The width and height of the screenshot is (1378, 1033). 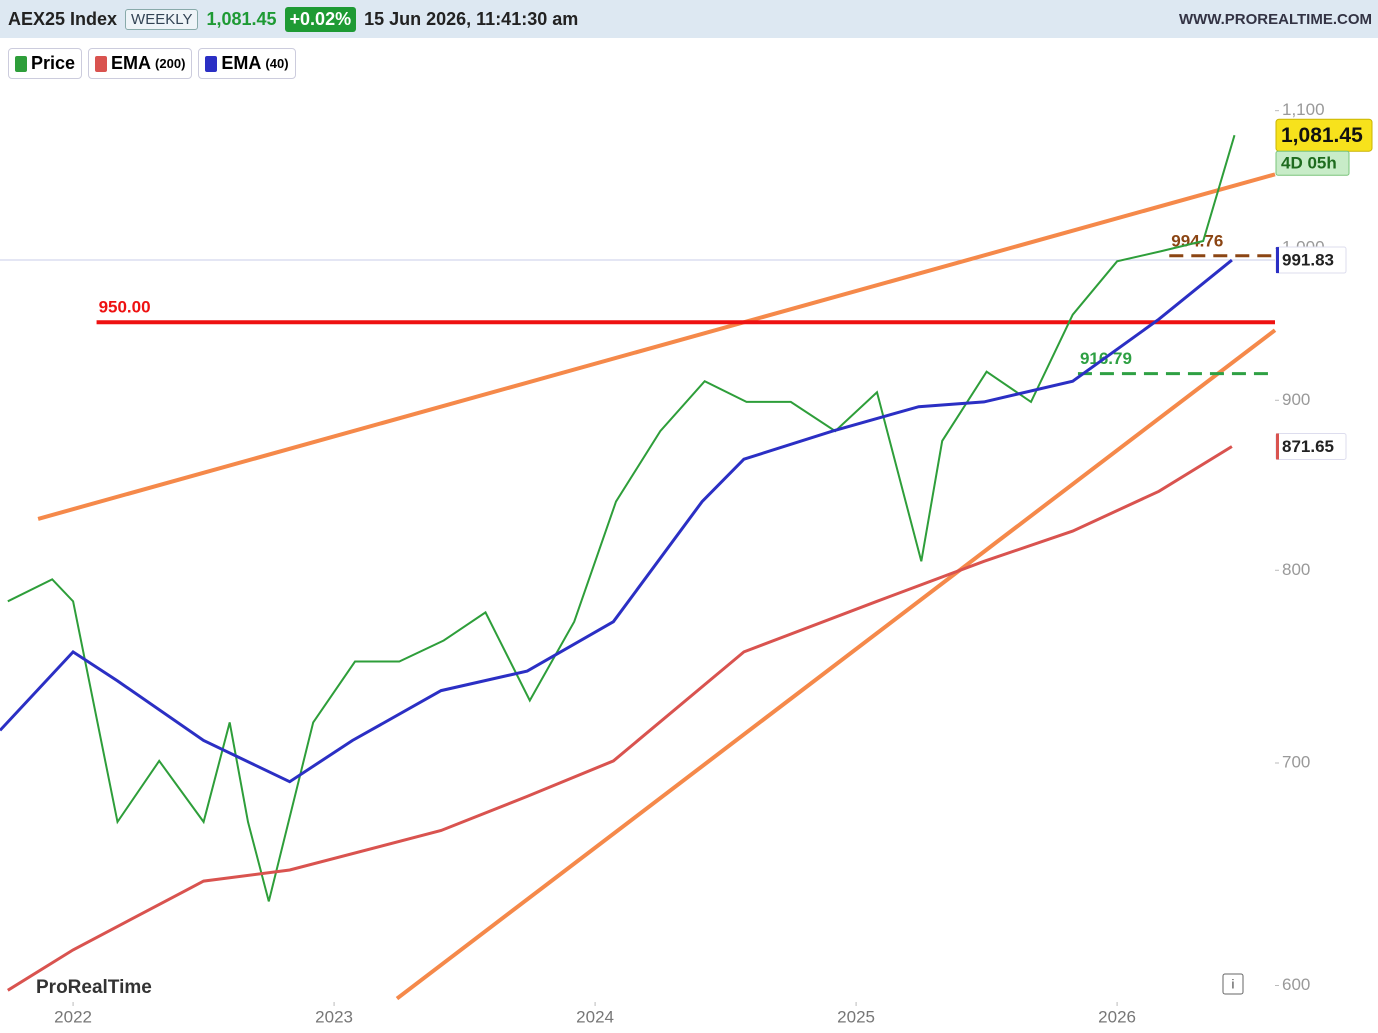 I want to click on y-tick-label: 1,100, so click(x=1303, y=109).